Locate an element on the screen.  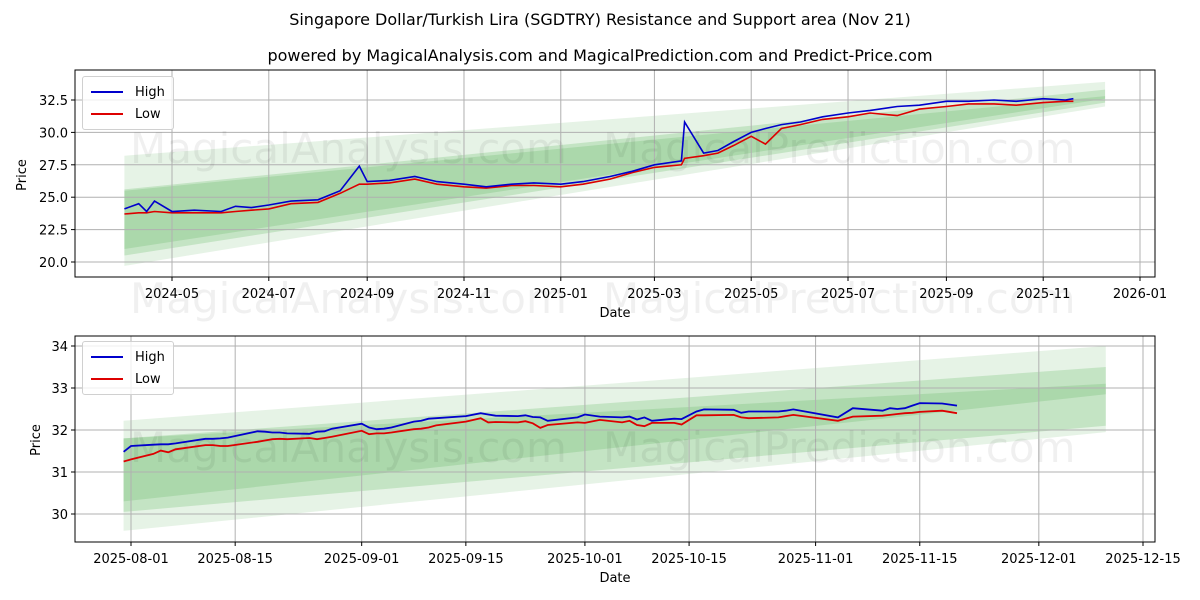
top-y-axis-ticks: 20.0 22.5 25.0 27.5 30.0 32.5 is located at coordinates (57, 182).